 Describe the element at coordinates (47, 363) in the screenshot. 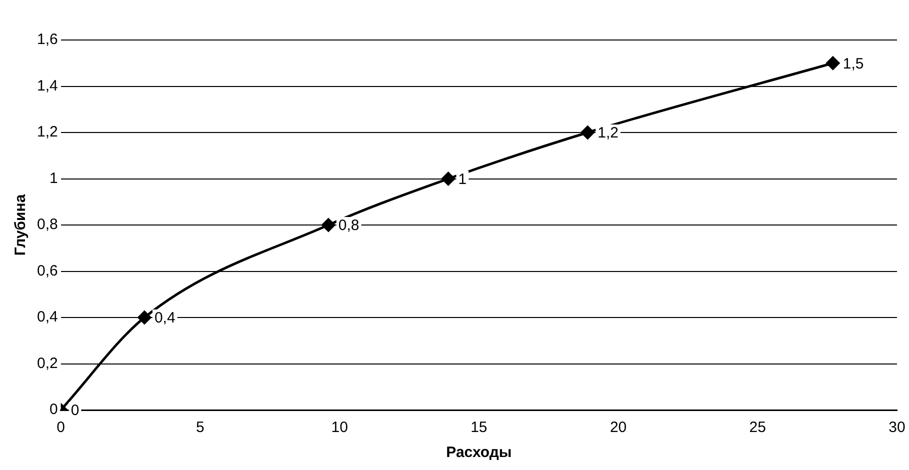

I see `y-tick-label: 0,2` at that location.